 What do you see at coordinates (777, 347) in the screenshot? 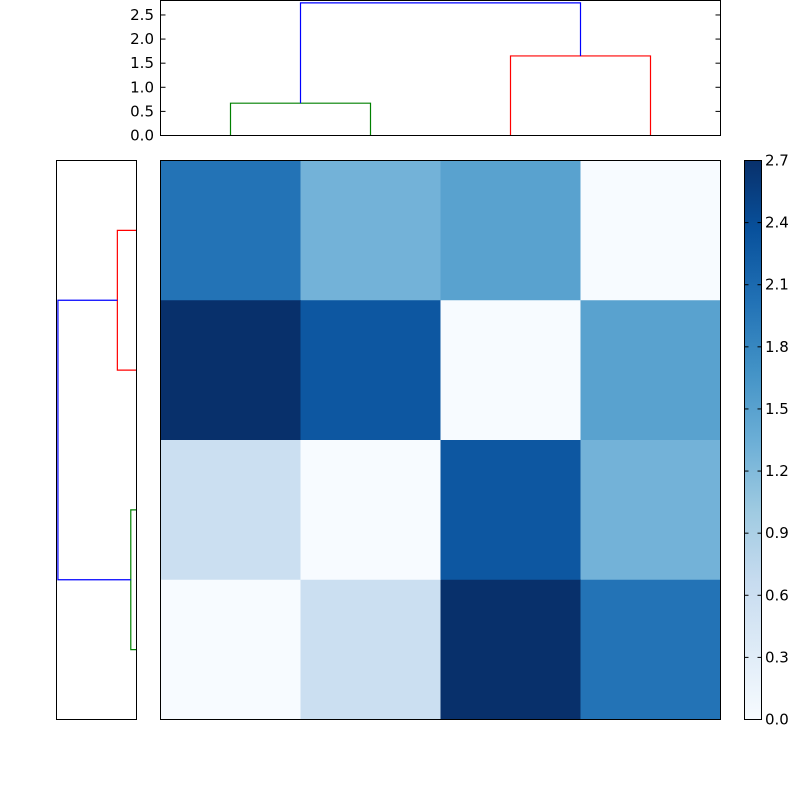
I see `colorbar-tick-label-6: 1.8` at bounding box center [777, 347].